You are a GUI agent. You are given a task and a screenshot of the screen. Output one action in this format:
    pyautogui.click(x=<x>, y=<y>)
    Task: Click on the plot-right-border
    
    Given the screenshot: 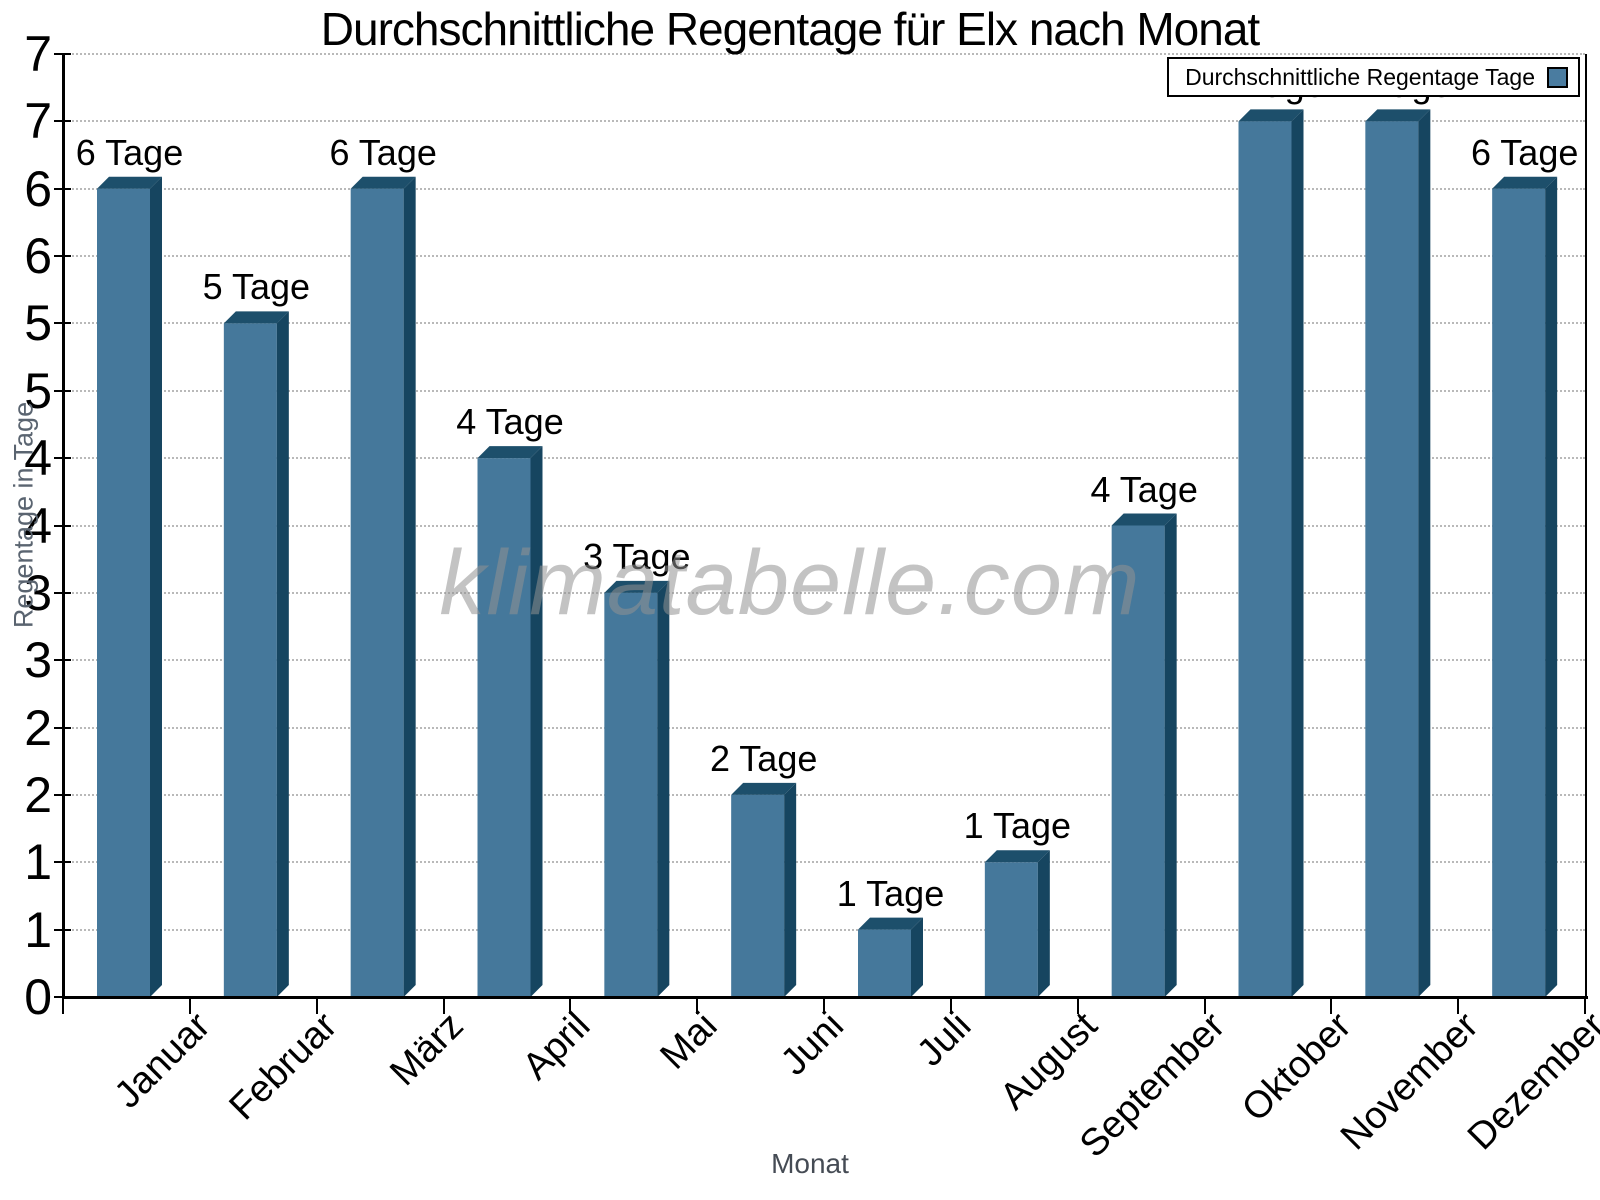 What is the action you would take?
    pyautogui.click(x=1586, y=526)
    